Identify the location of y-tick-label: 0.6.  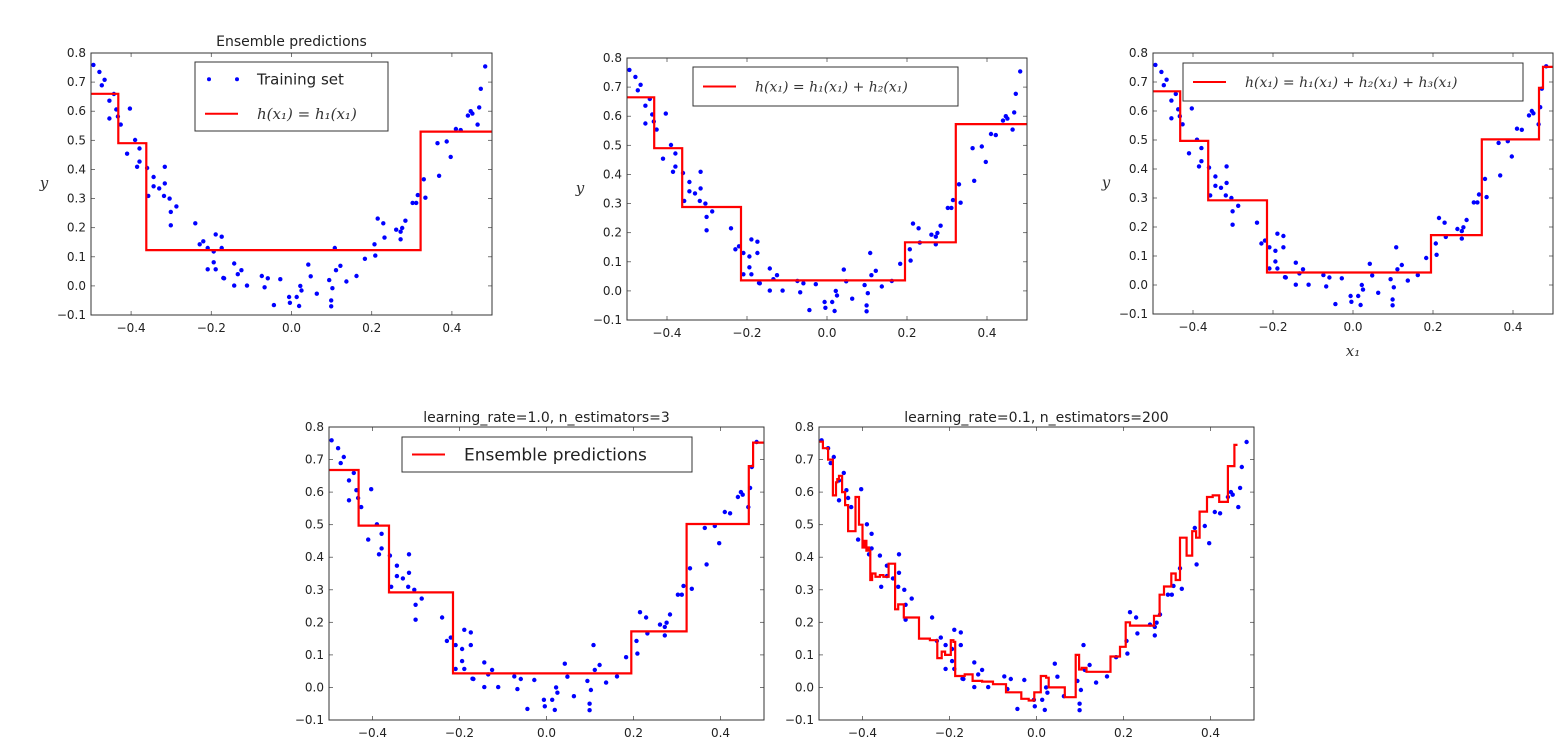
(612, 116).